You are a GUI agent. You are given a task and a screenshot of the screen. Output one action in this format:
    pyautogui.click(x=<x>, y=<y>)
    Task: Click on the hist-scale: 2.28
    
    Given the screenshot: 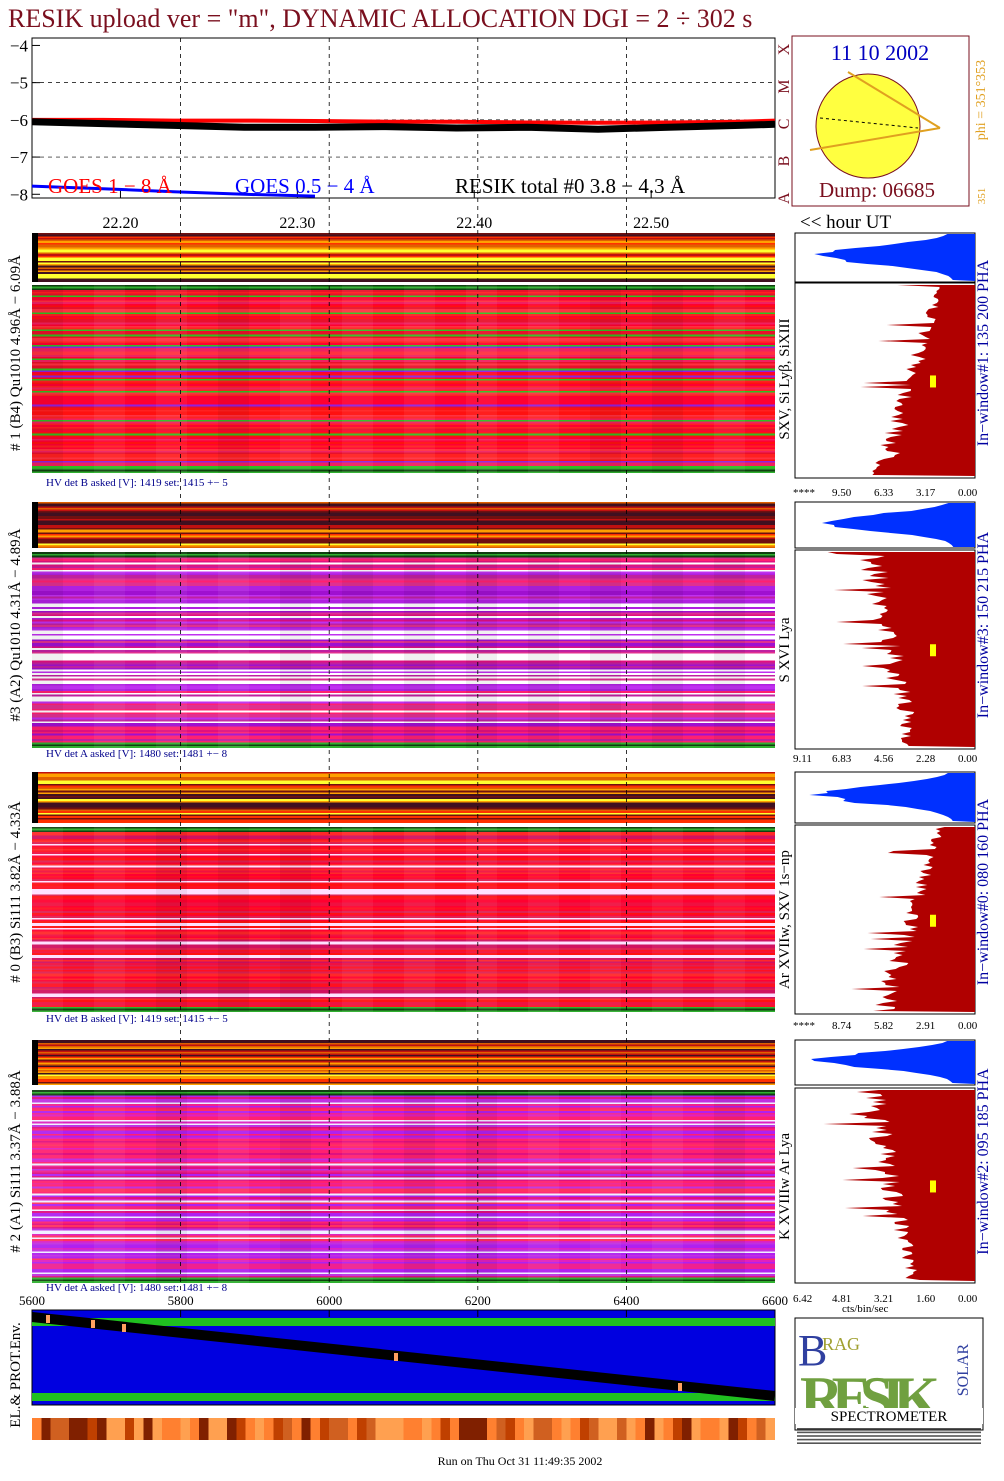 What is the action you would take?
    pyautogui.click(x=926, y=759)
    